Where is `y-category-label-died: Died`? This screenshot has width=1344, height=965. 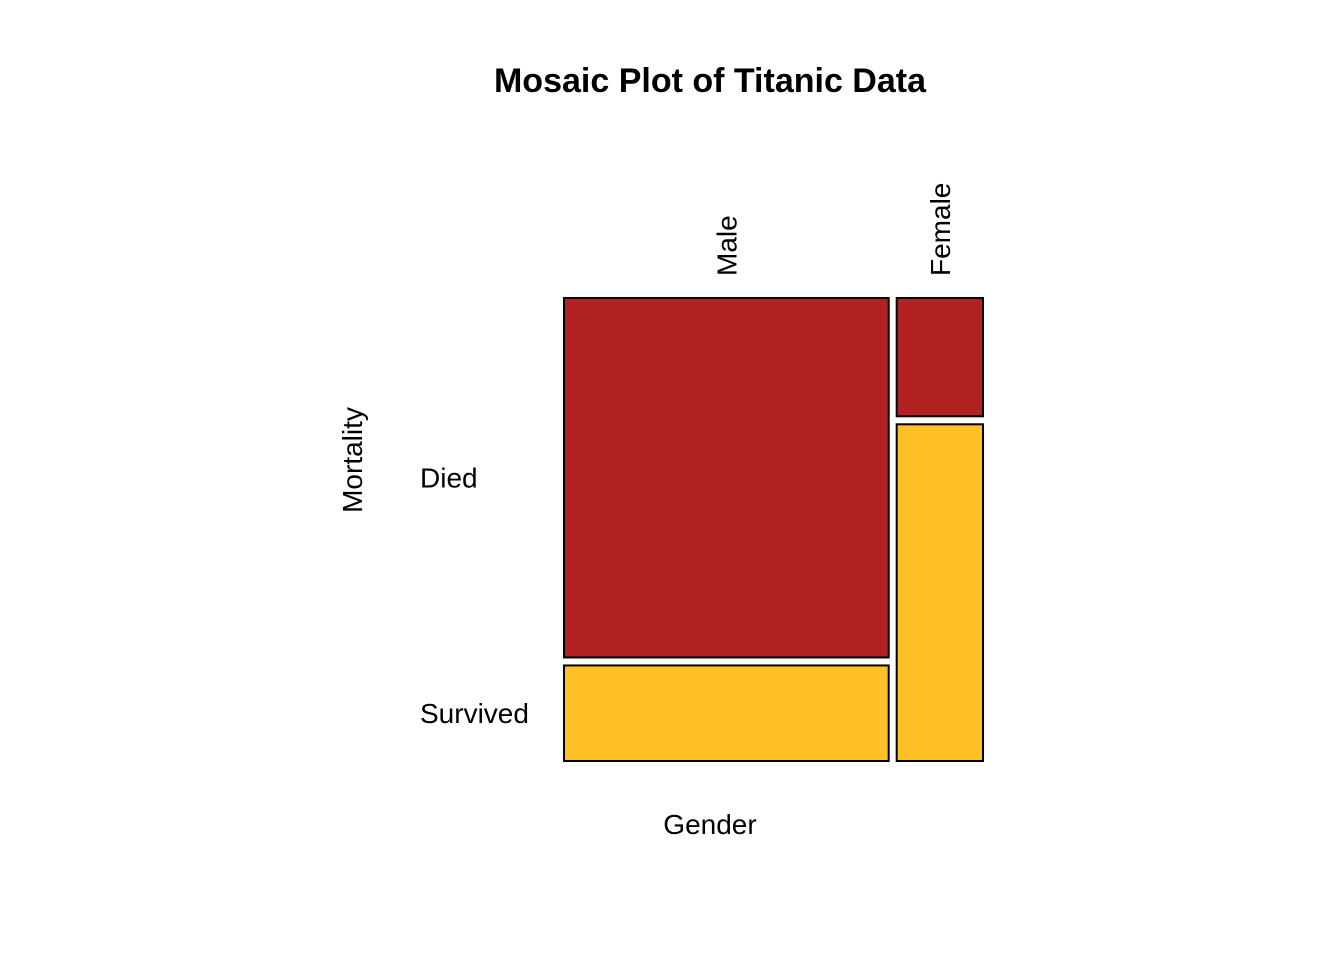 y-category-label-died: Died is located at coordinates (449, 478).